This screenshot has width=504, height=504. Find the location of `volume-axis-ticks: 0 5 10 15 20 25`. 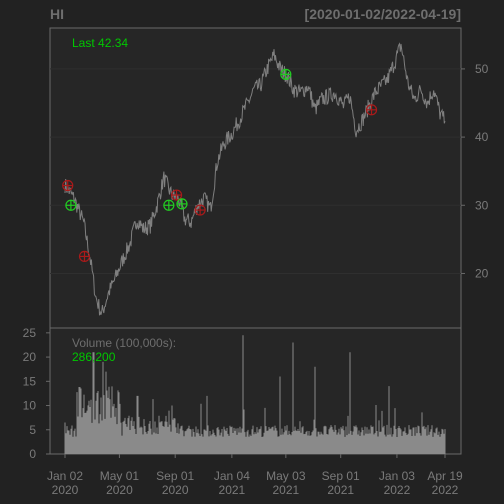

volume-axis-ticks: 0 5 10 15 20 25 is located at coordinates (36, 393).